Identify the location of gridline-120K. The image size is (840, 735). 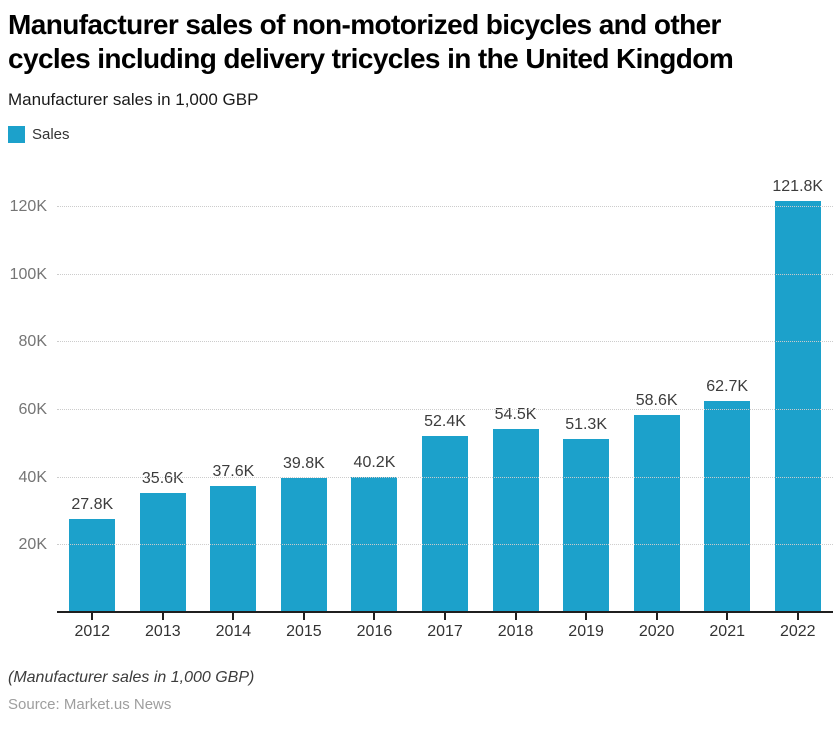
(445, 206).